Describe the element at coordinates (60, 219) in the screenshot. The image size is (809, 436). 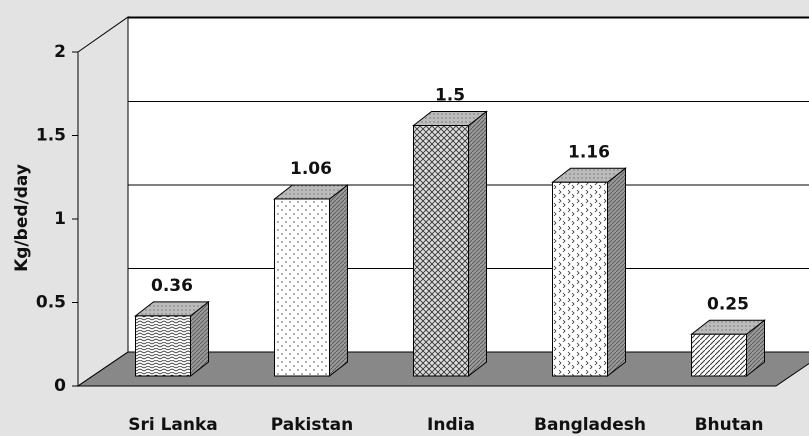
I see `y-tick-label: 1` at that location.